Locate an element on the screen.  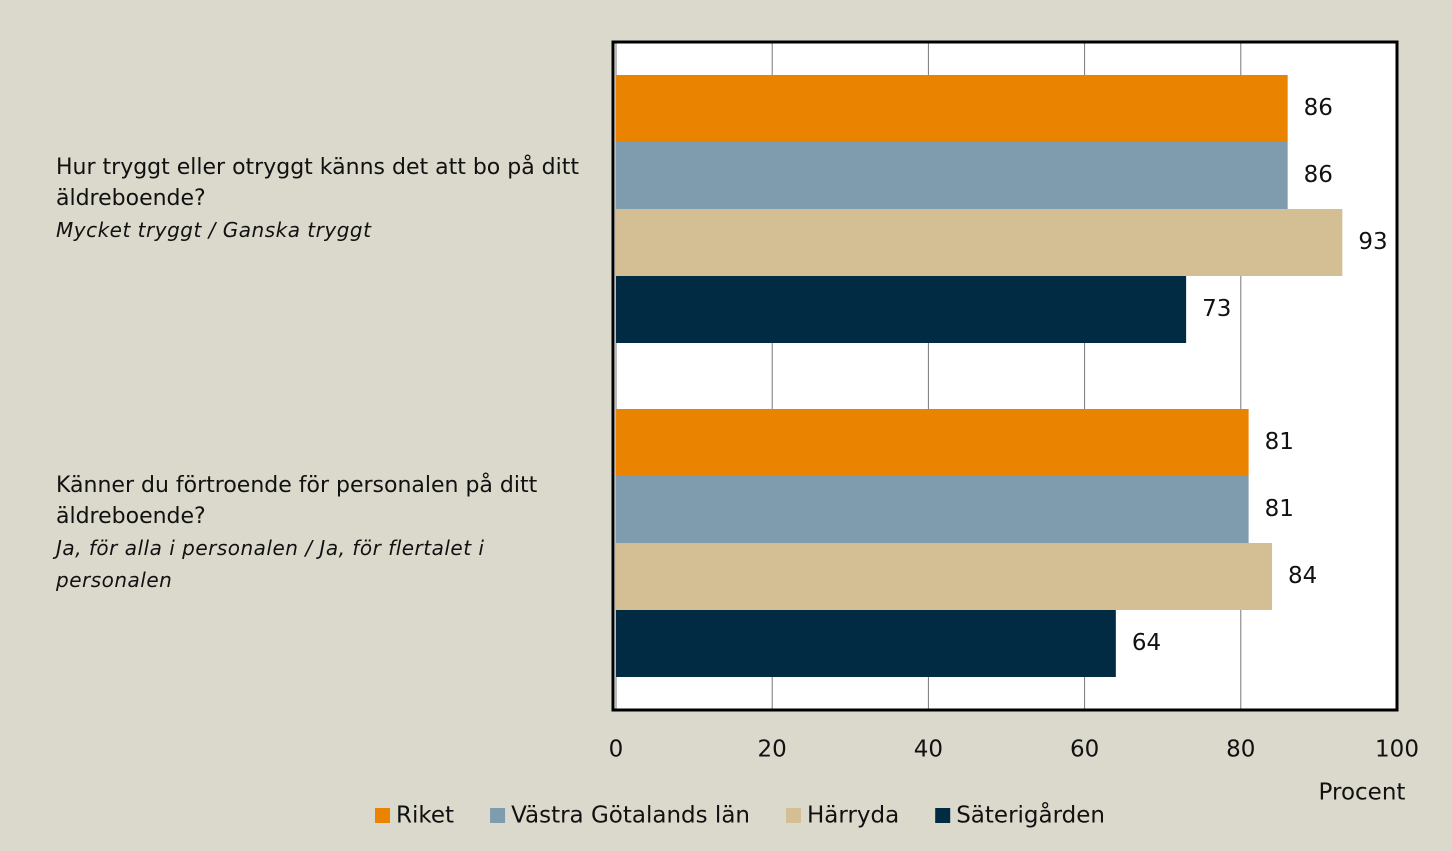
x-tick-label: 40 is located at coordinates (928, 750).